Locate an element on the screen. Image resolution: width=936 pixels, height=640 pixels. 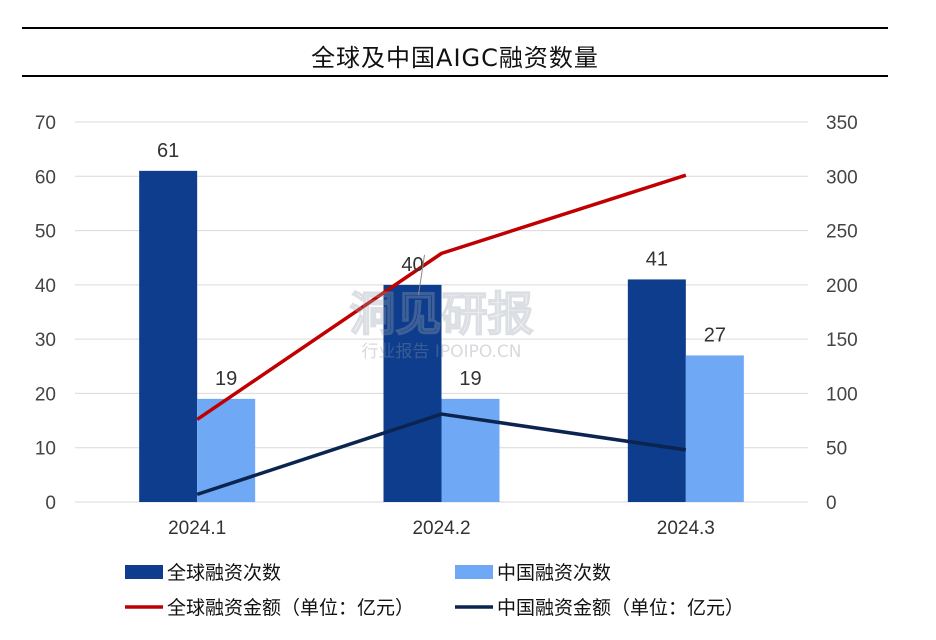
legend-label: 中国融资金额（单位：亿元） is located at coordinates (620, 608).